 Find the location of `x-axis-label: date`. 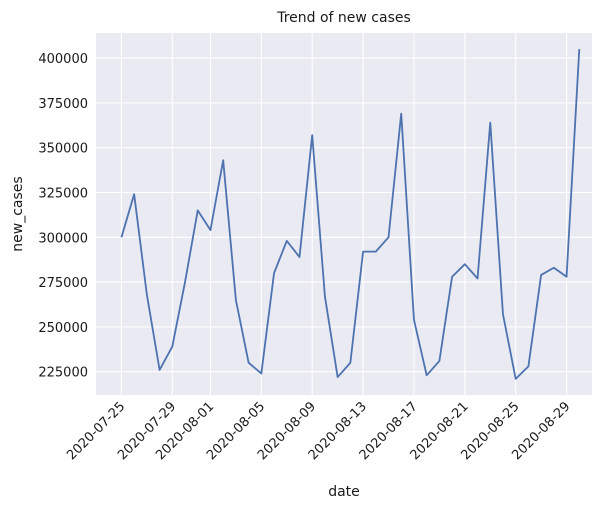

x-axis-label: date is located at coordinates (344, 492).